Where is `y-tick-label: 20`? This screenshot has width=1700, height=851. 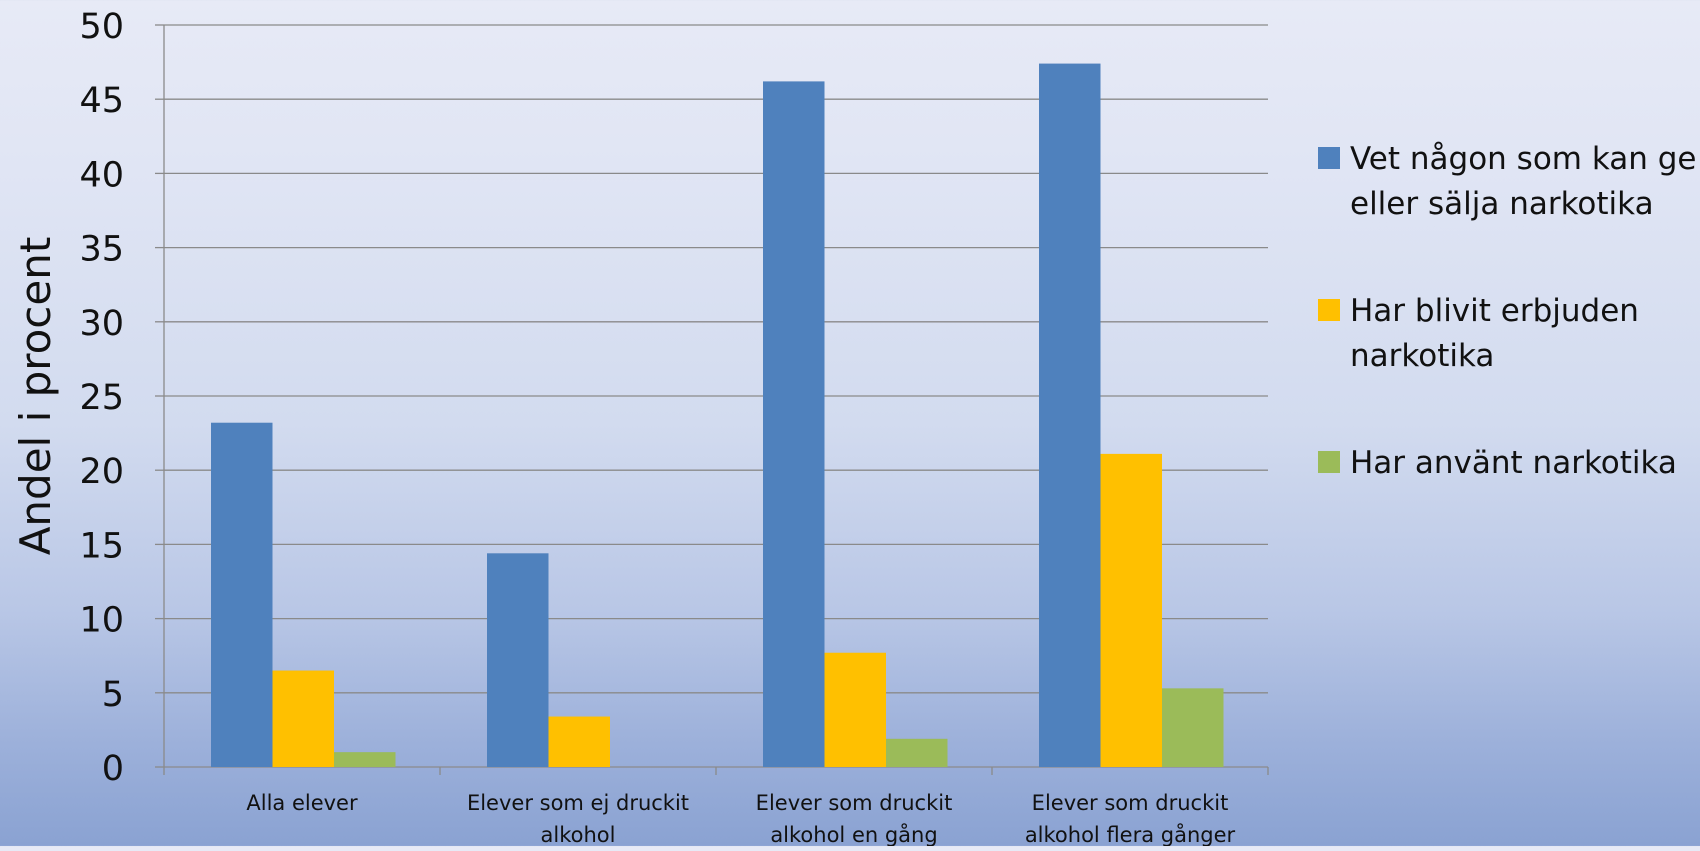
y-tick-label: 20 is located at coordinates (101, 472).